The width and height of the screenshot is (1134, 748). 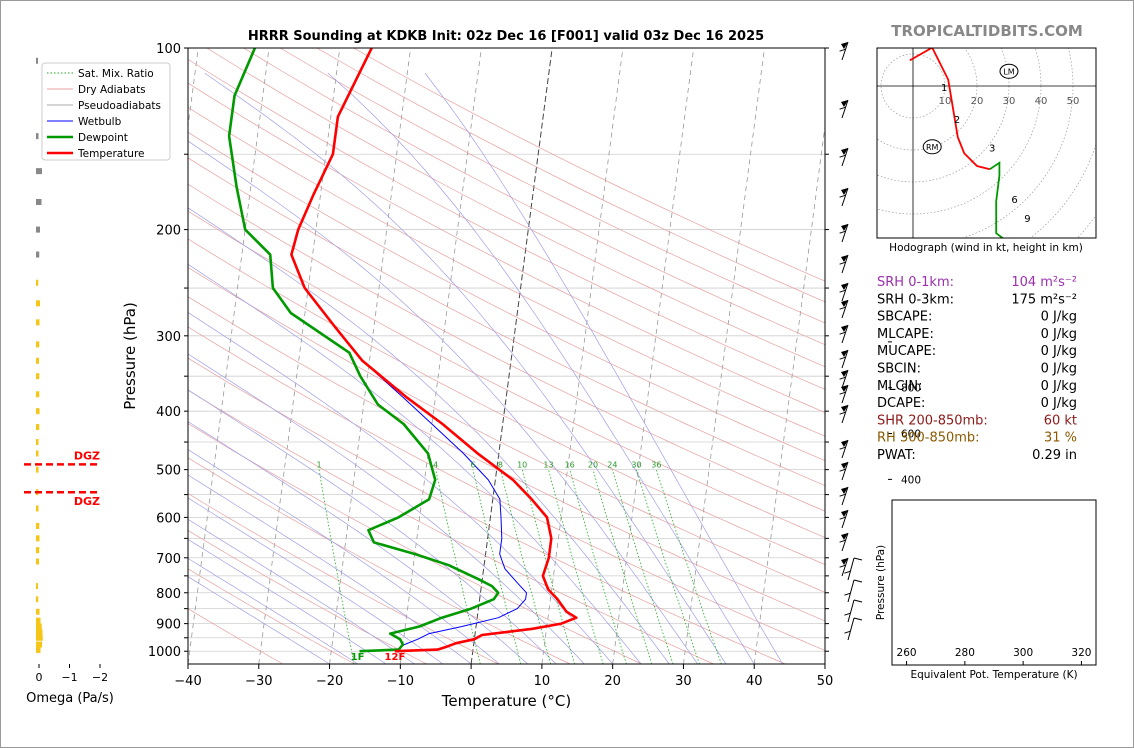 I want to click on legend-label: Sat. Mix. Ratio, so click(x=116, y=74).